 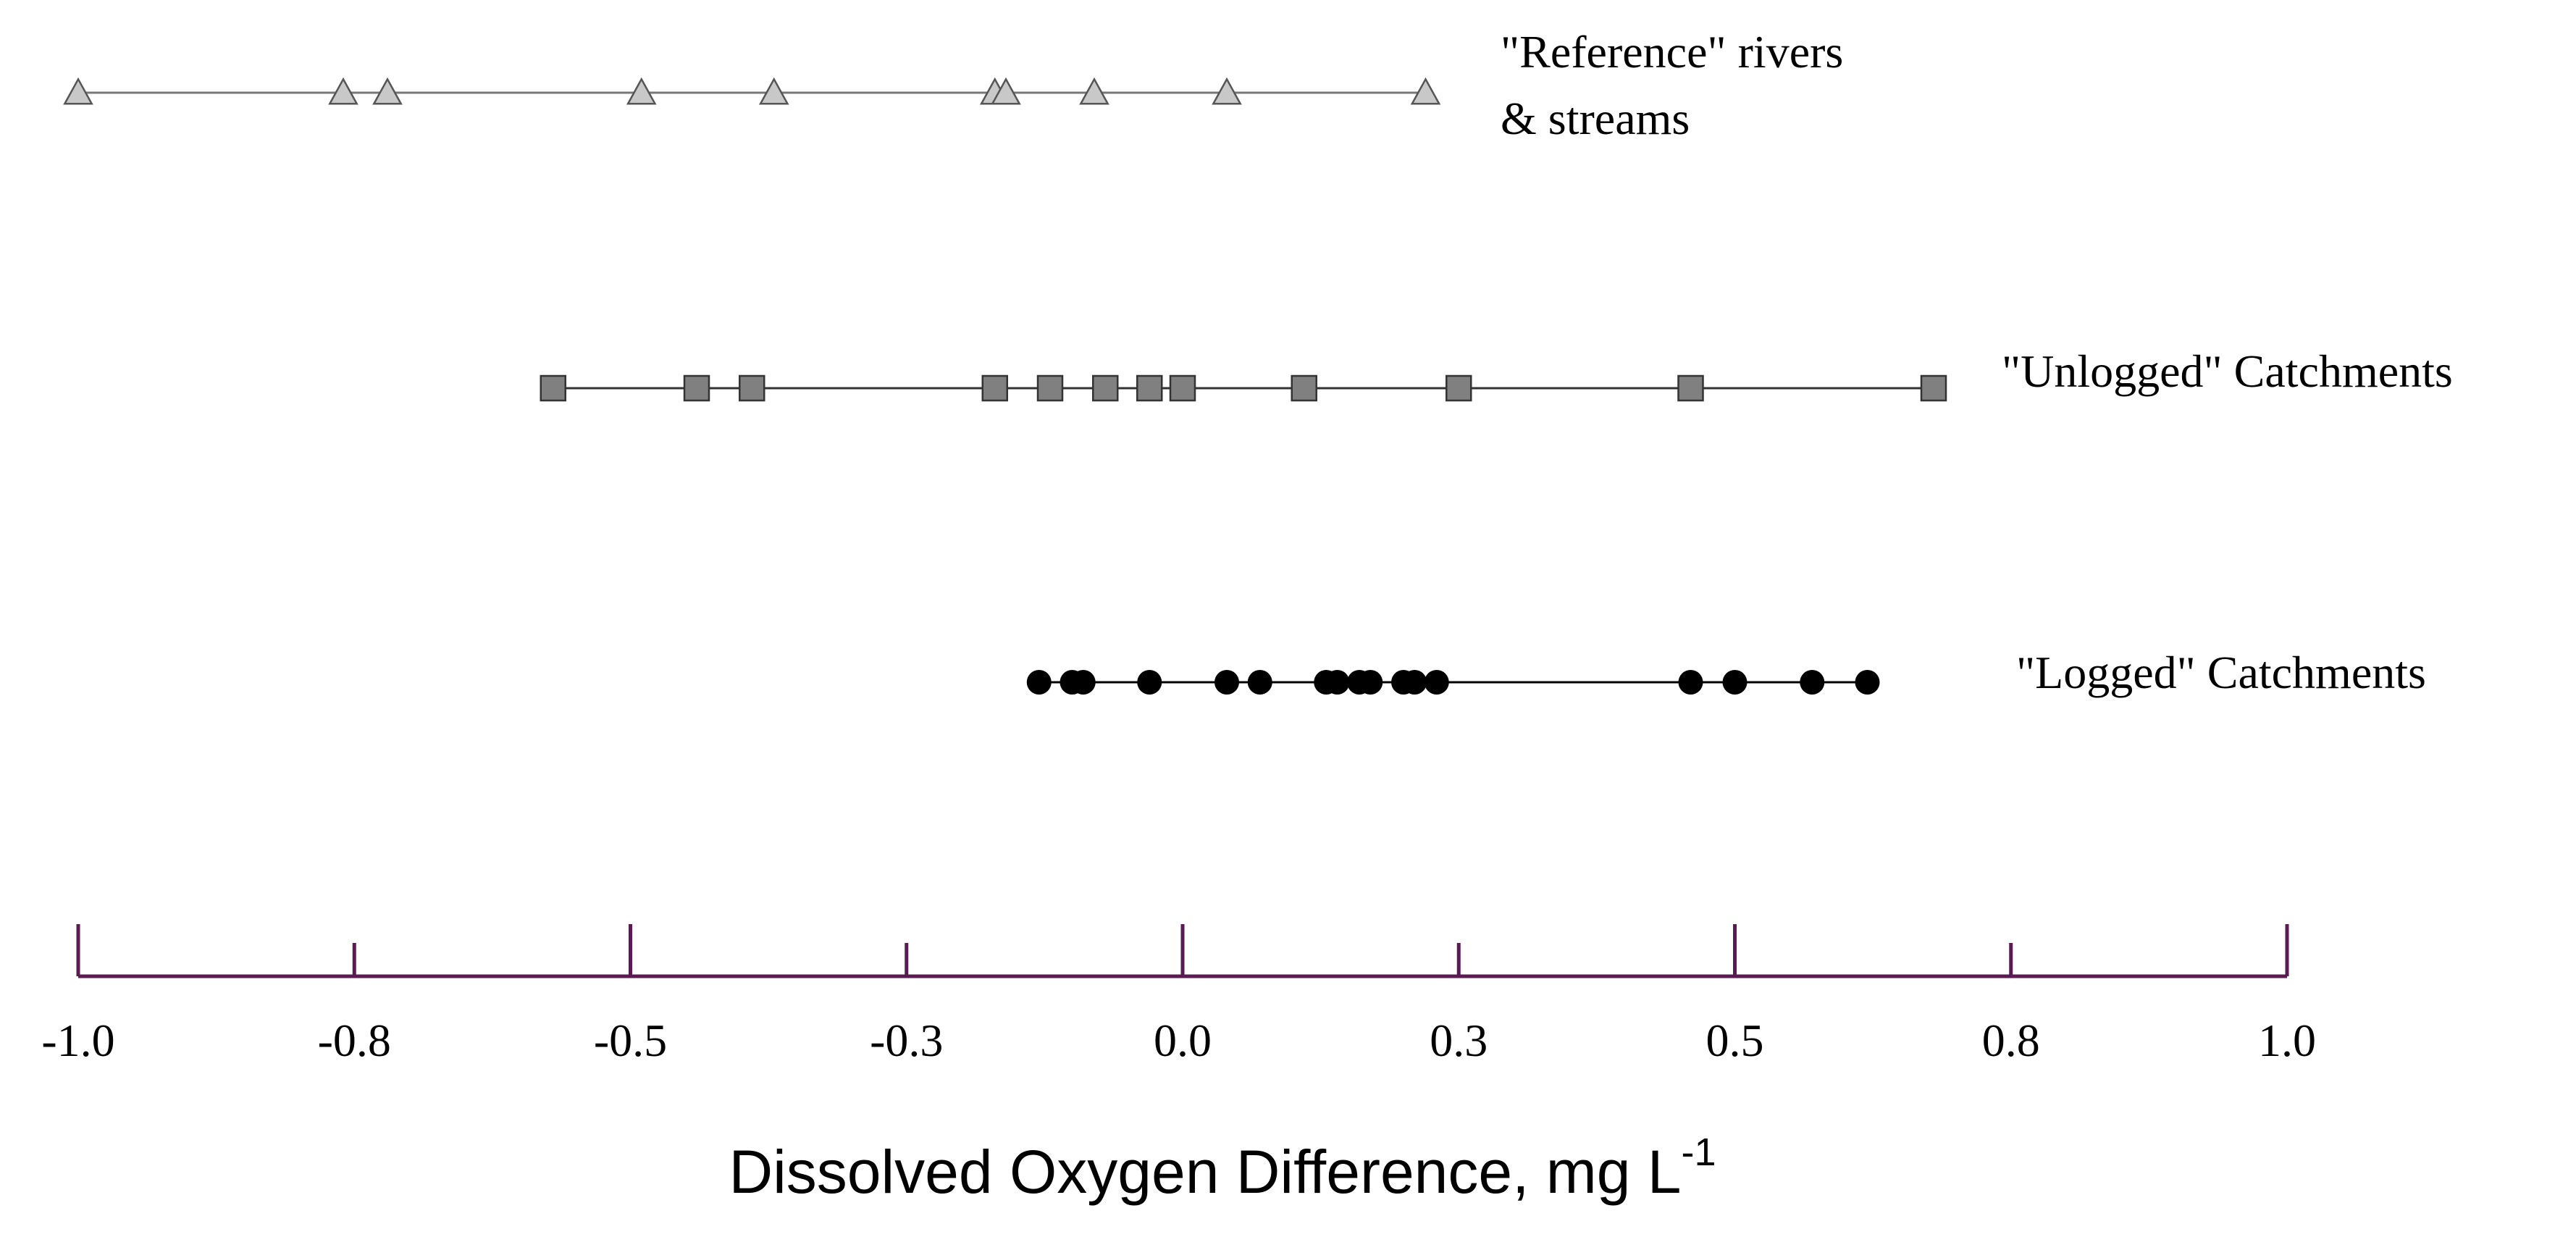 What do you see at coordinates (1595, 118) in the screenshot?
I see `series-label-line: & streams` at bounding box center [1595, 118].